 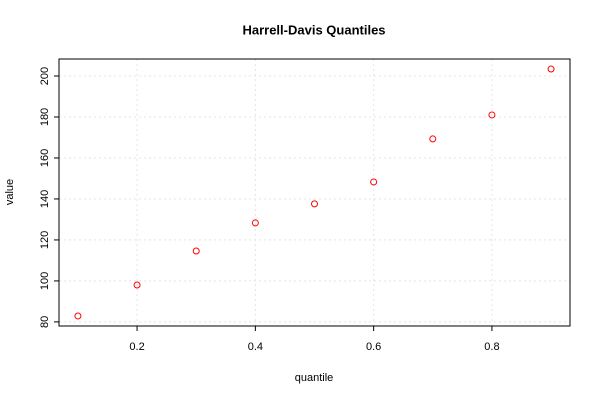 I want to click on x-tick-label: 0.4, so click(x=255, y=347).